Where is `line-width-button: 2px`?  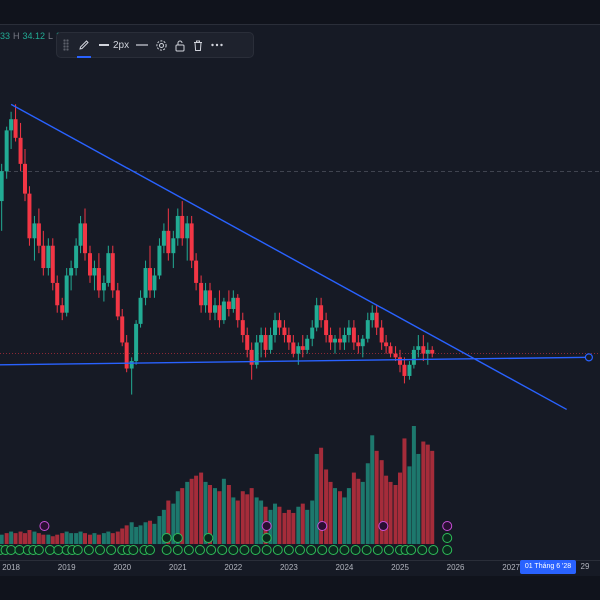 line-width-button: 2px is located at coordinates (114, 45).